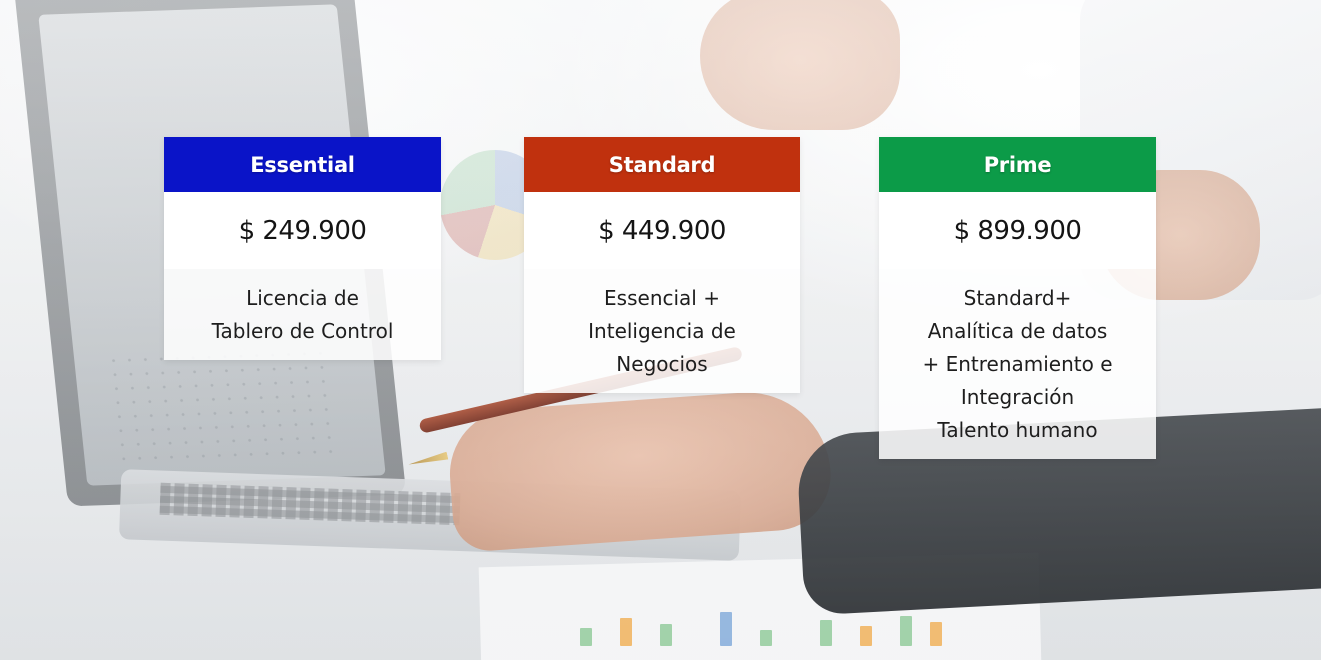 This screenshot has width=1321, height=660. I want to click on plan-price-standard: $ 449.900, so click(662, 230).